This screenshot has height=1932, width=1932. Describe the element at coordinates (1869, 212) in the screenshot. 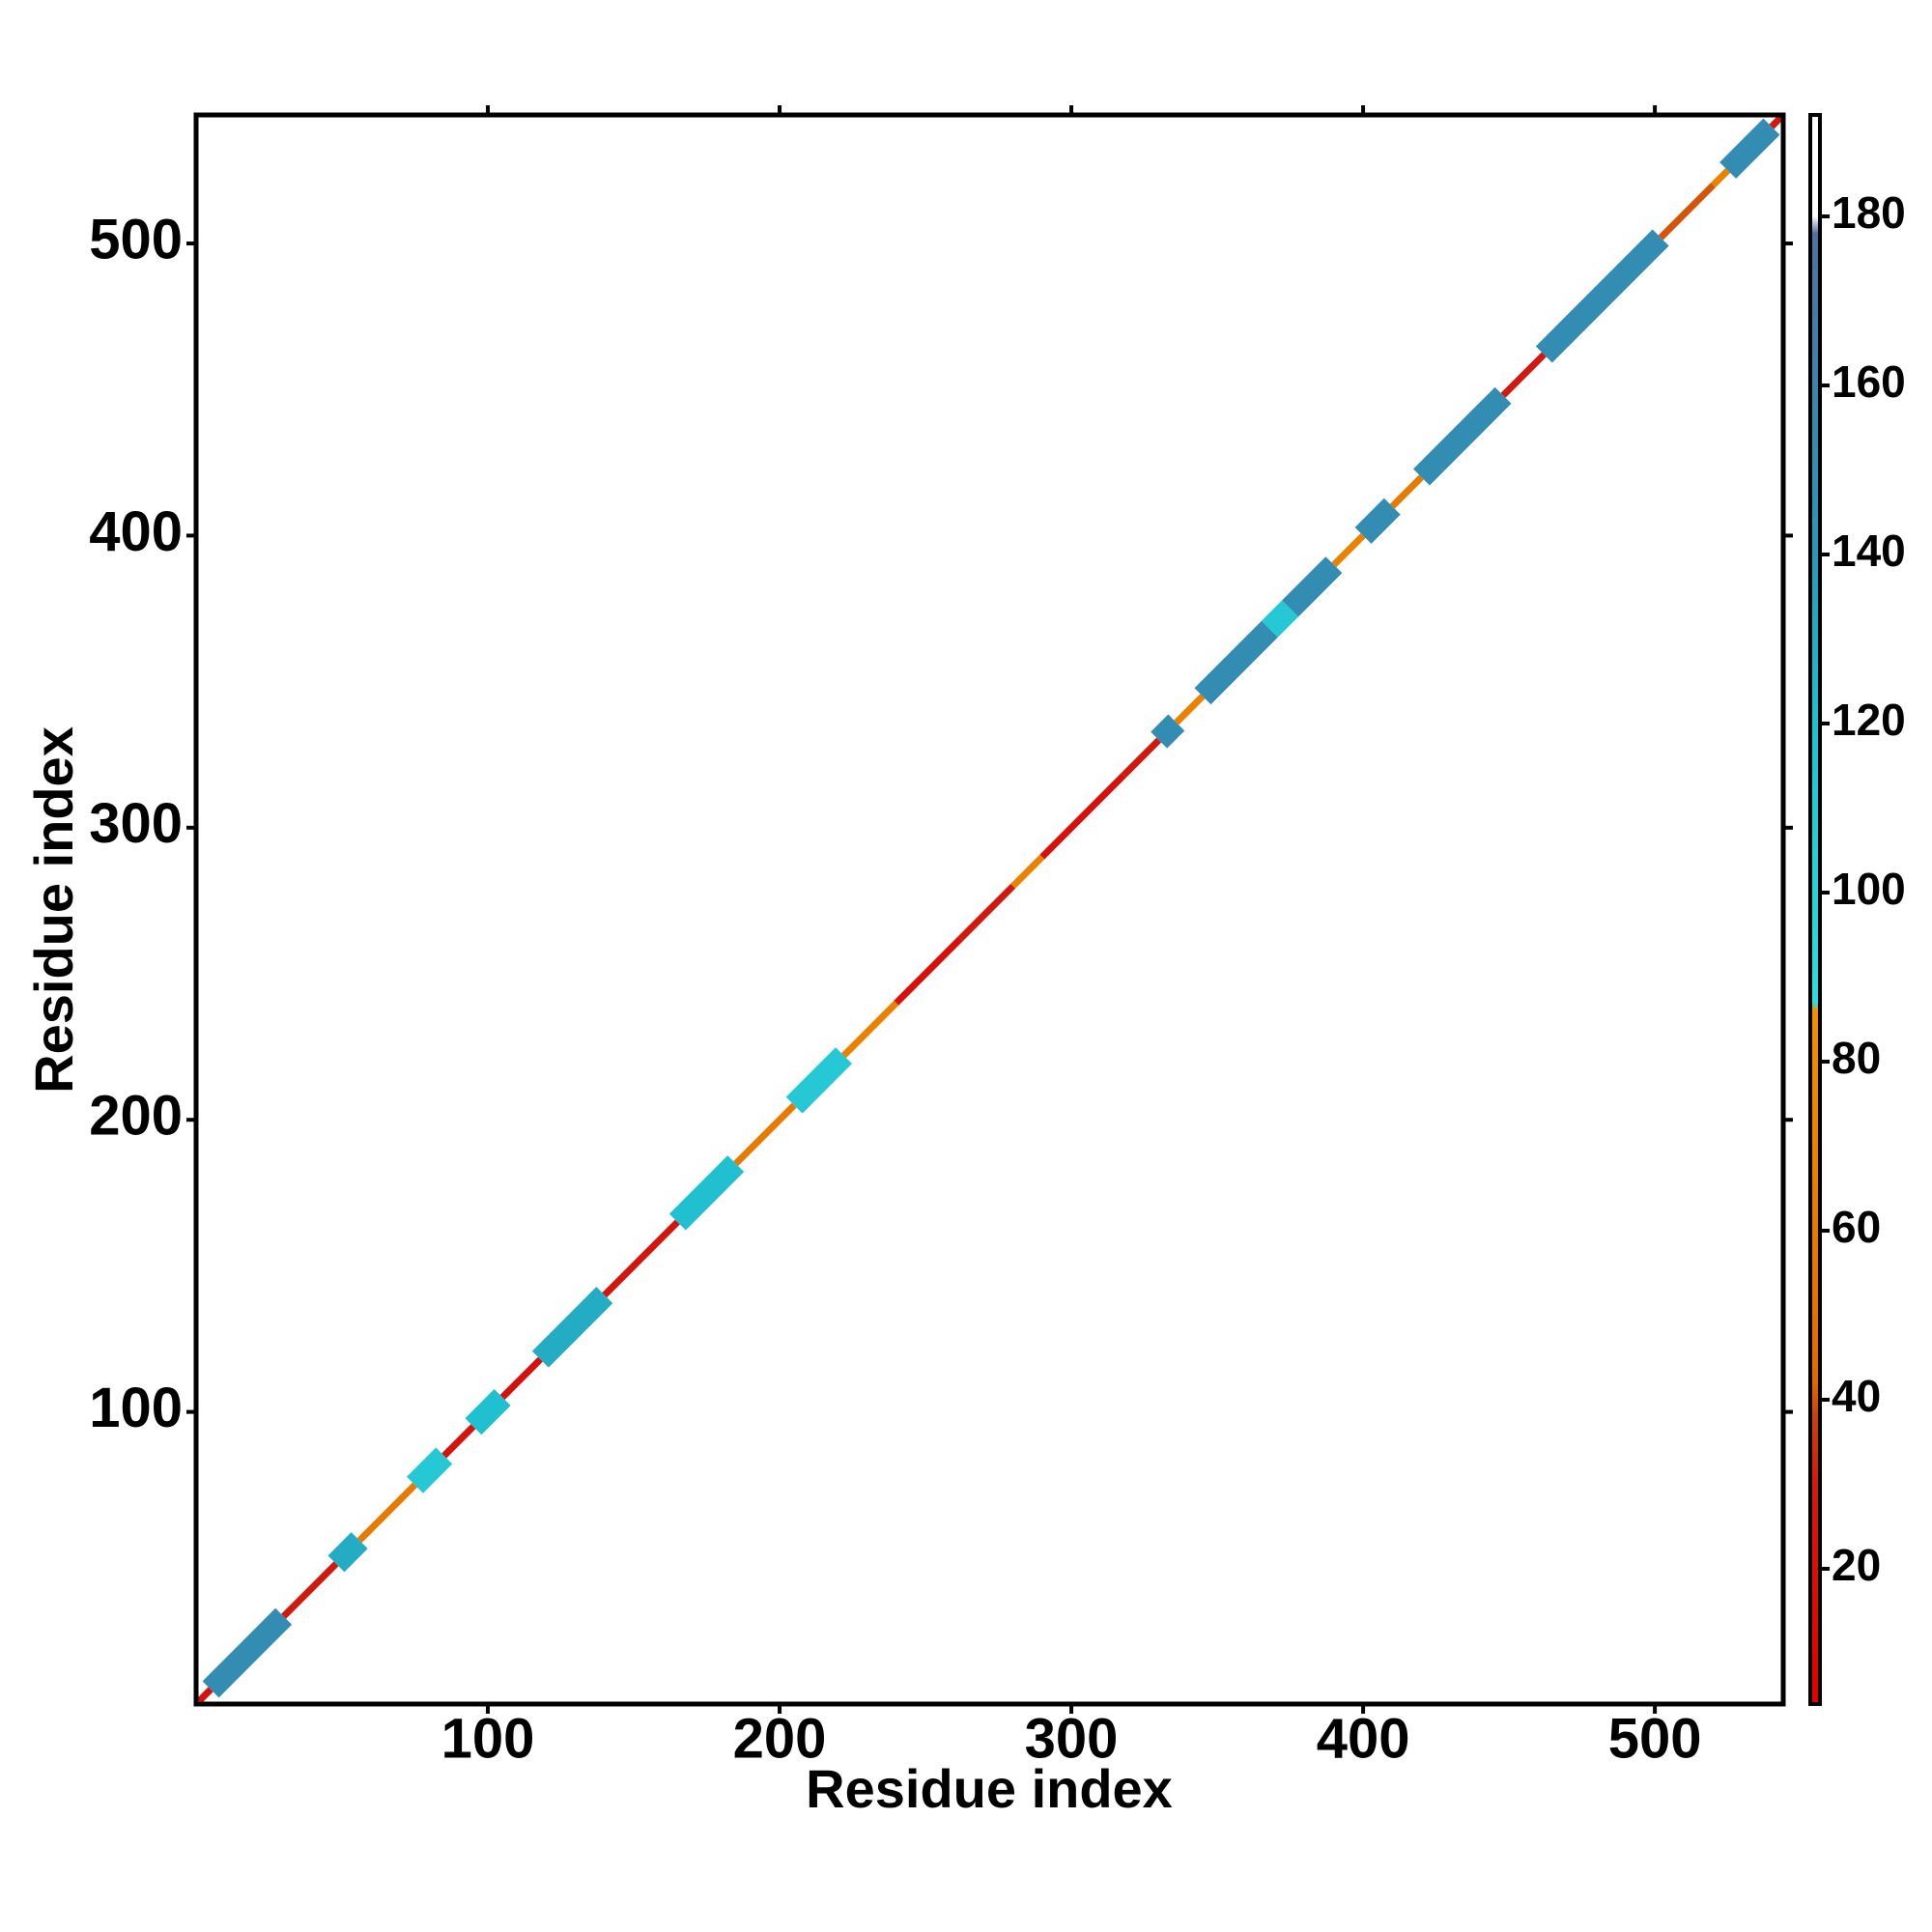

I see `colorbar-tick-label: 180` at that location.